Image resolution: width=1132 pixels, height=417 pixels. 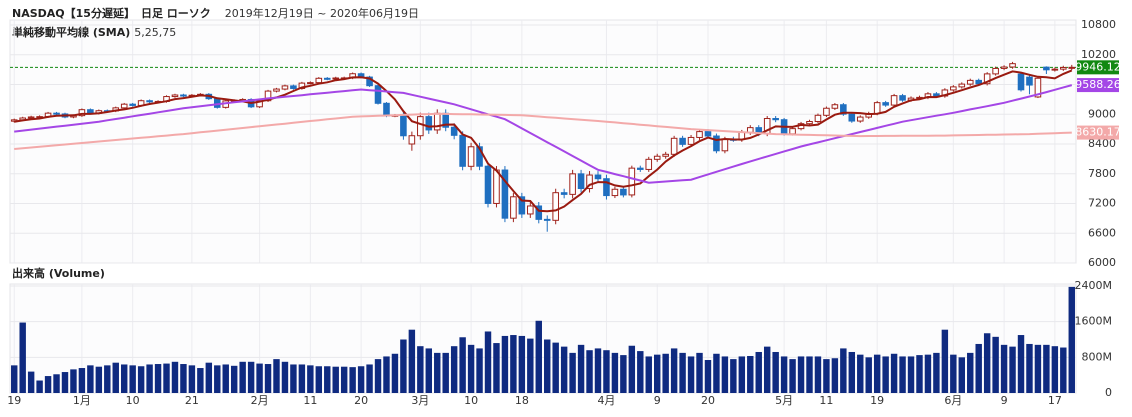 I want to click on period: 2019年12月19日 ~ 2020年06月19日, so click(x=322, y=13).